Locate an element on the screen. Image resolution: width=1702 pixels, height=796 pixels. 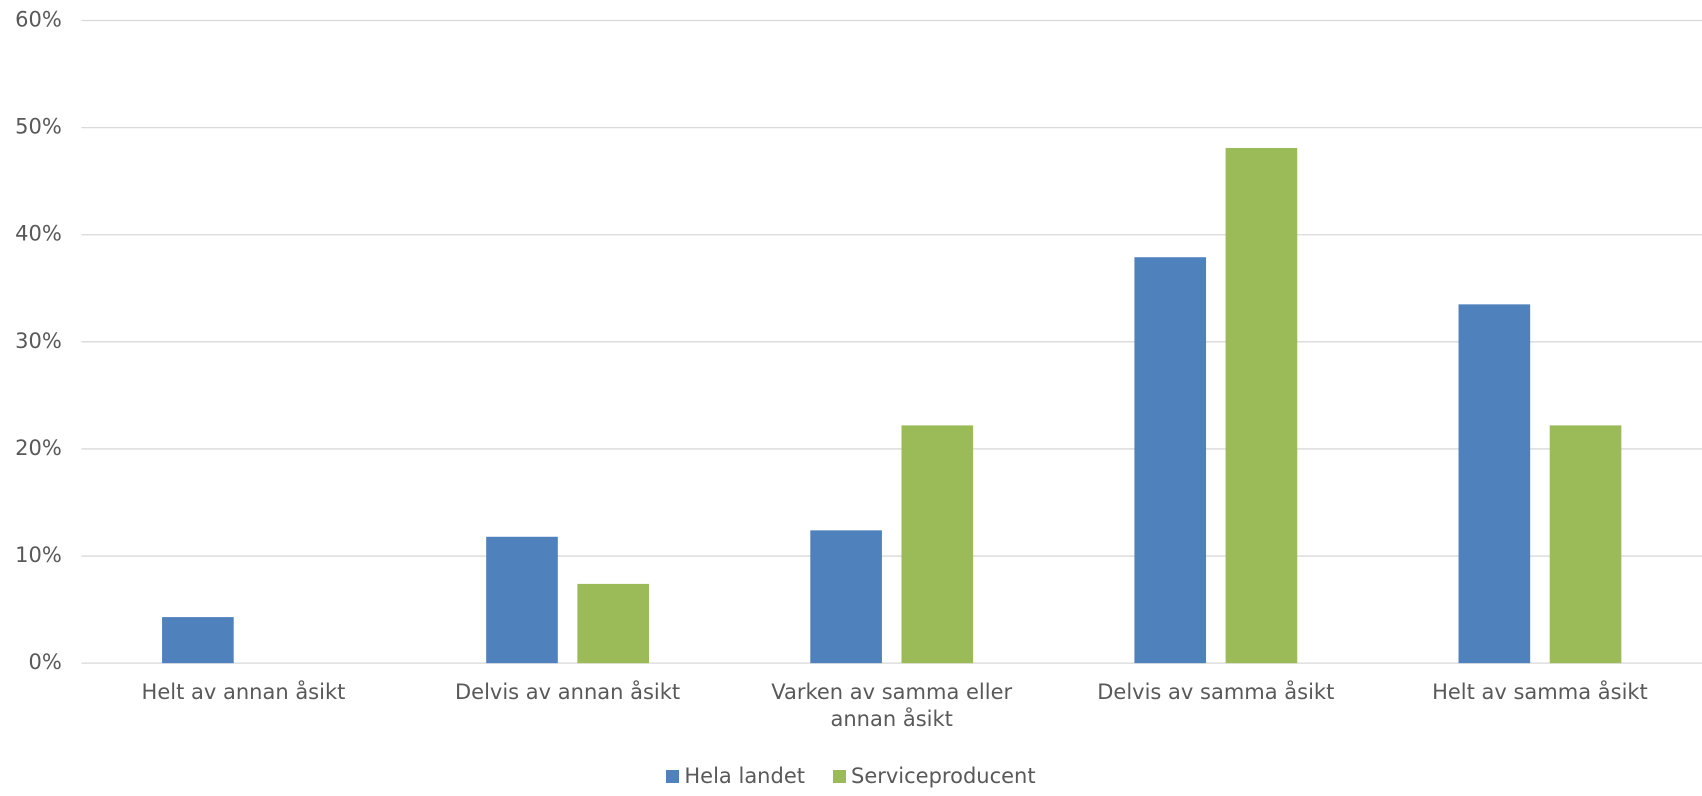
x-tick-label: Delvis av samma åsikt is located at coordinates (1216, 692).